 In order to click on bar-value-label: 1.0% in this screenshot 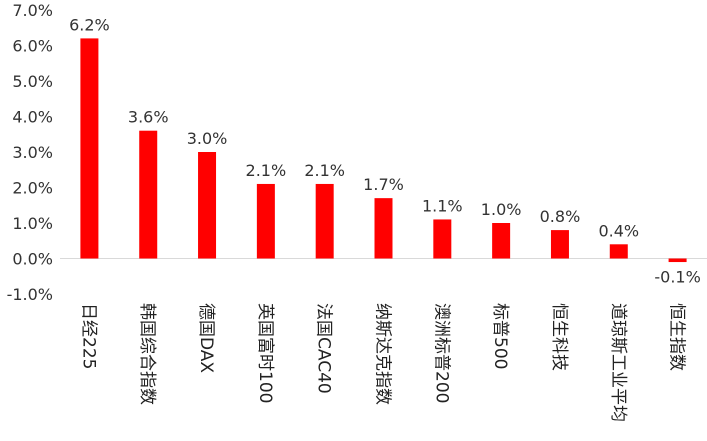, I will do `click(501, 209)`.